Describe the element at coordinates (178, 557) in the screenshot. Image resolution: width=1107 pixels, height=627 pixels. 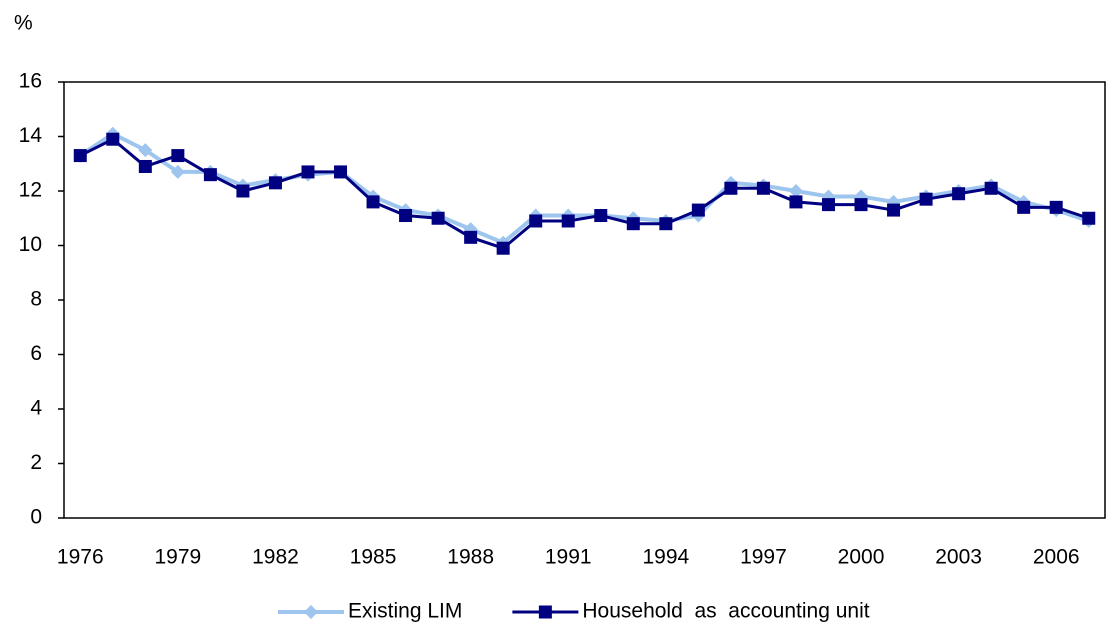
I see `x-tick-label: 1979` at that location.